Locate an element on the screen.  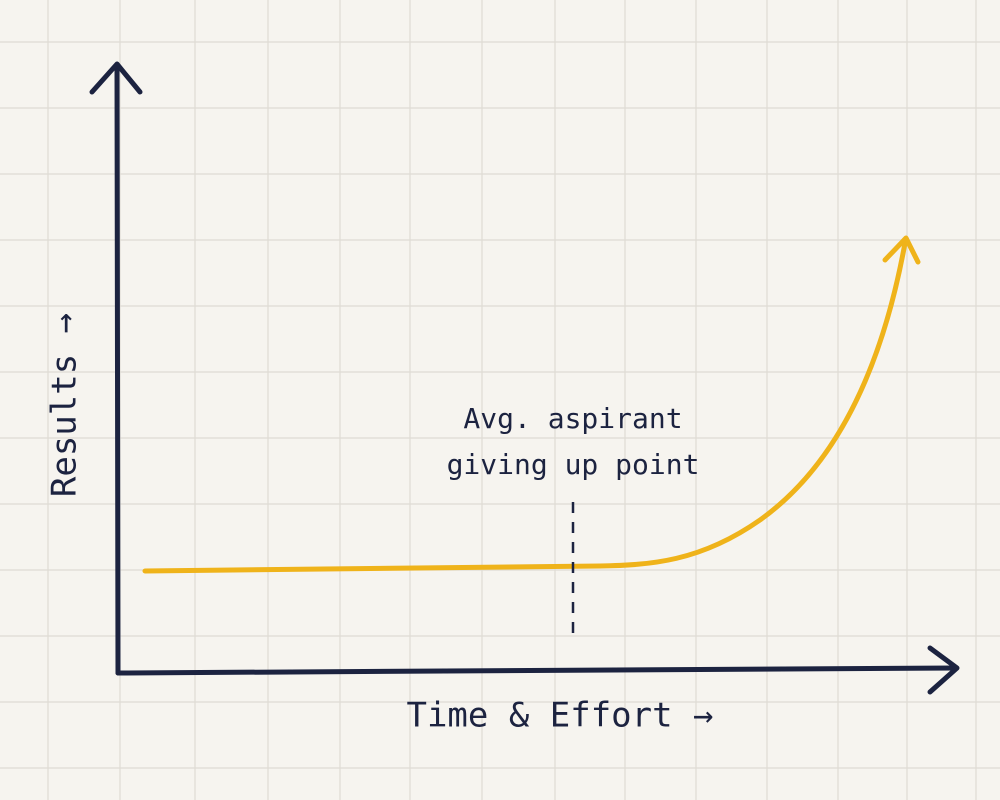
x-axis-arrow is located at coordinates (943, 670).